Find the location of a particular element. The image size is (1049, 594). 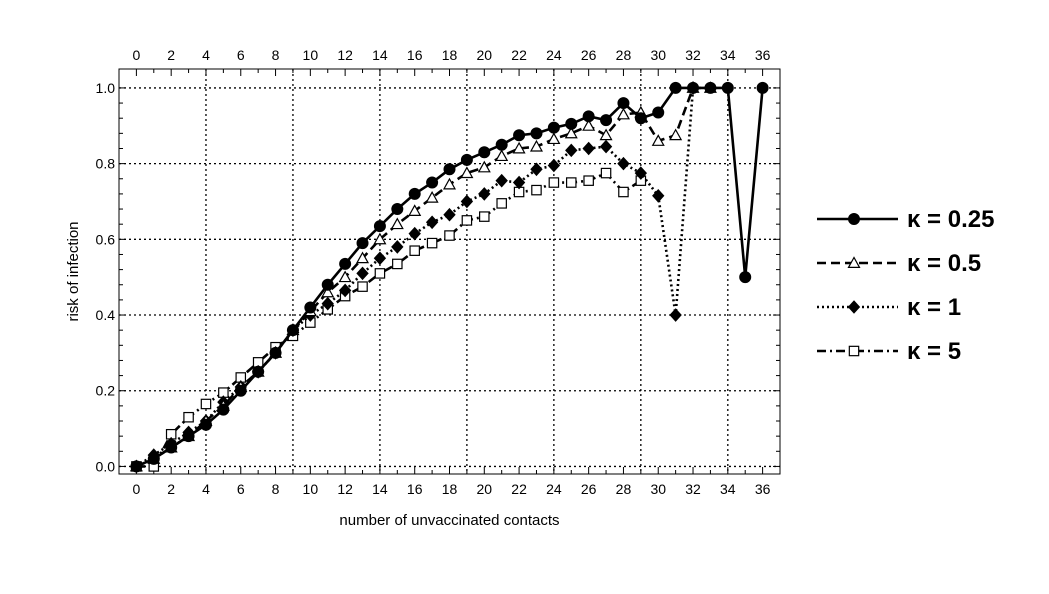

x-axis-title: number of unvaccinated contacts is located at coordinates (449, 520).